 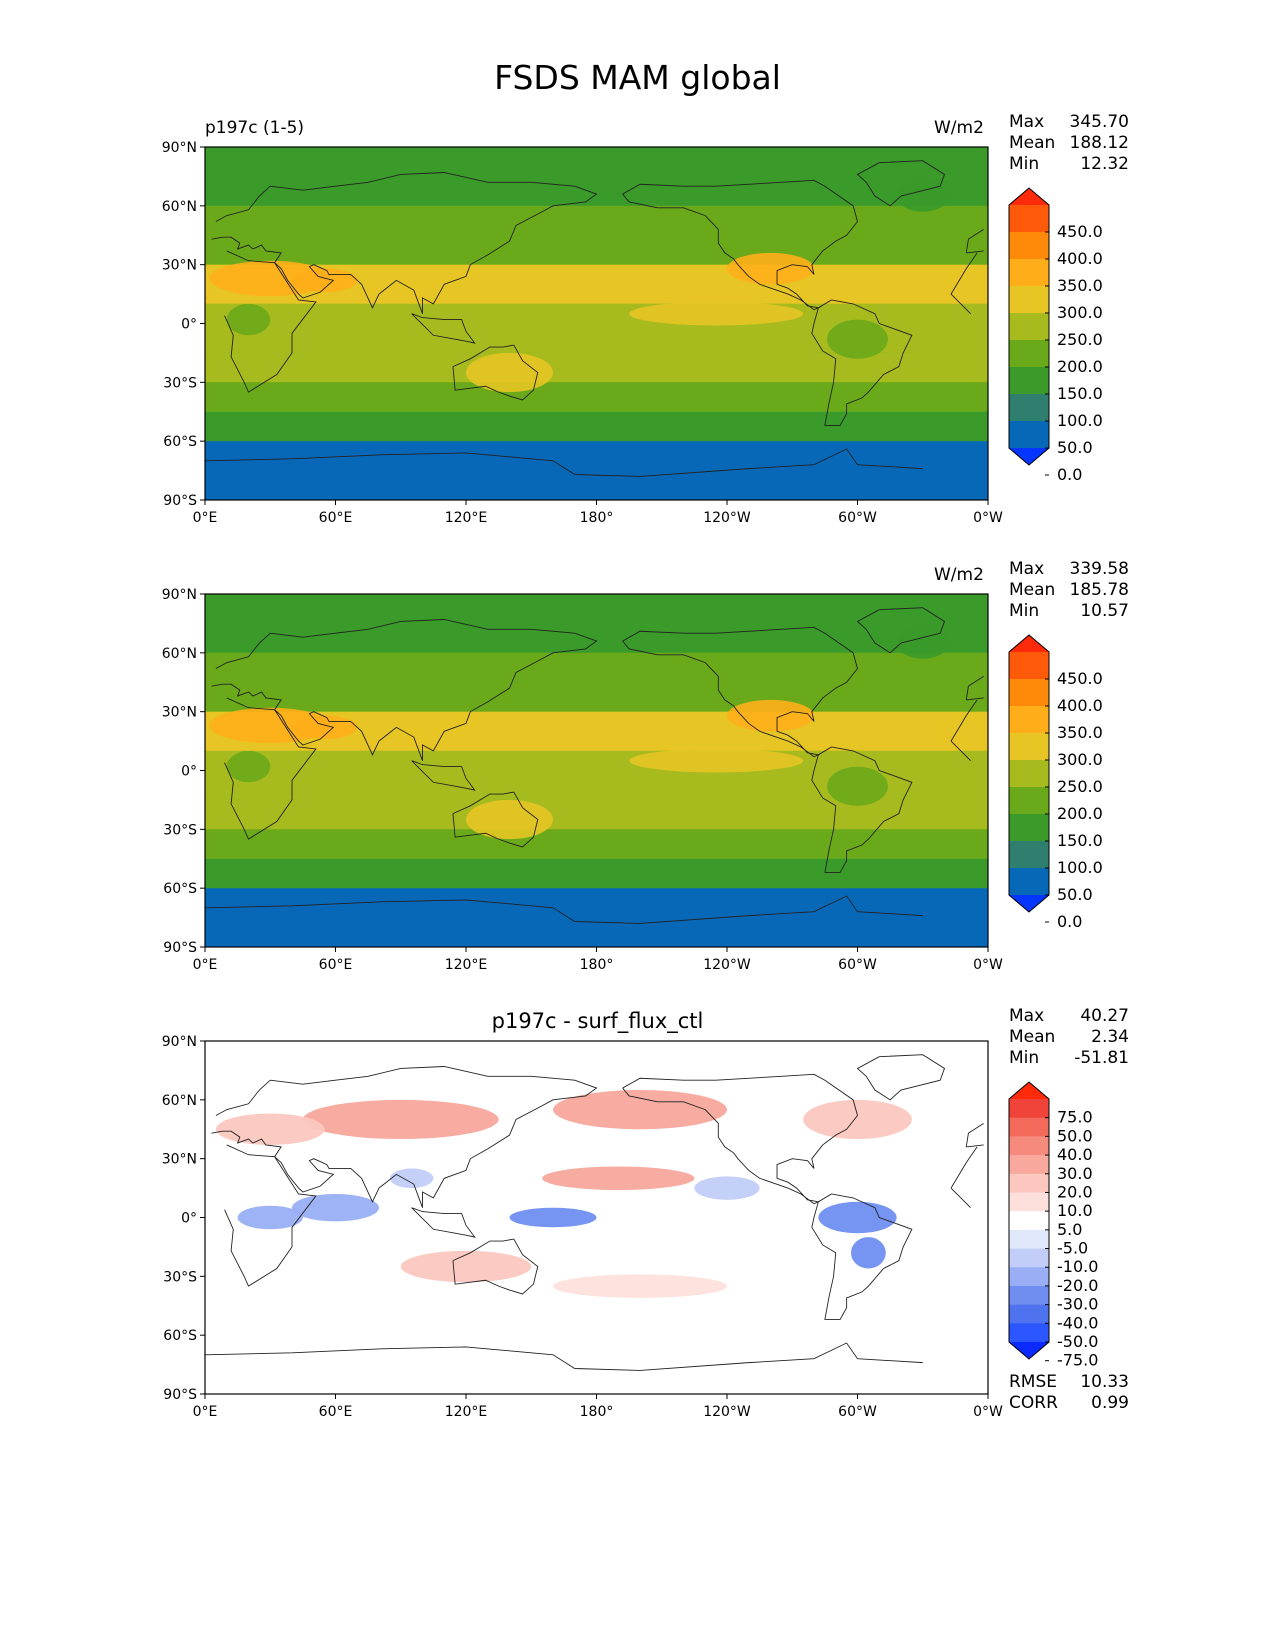 What do you see at coordinates (740, 1139) in the screenshot?
I see `coastline-north-america` at bounding box center [740, 1139].